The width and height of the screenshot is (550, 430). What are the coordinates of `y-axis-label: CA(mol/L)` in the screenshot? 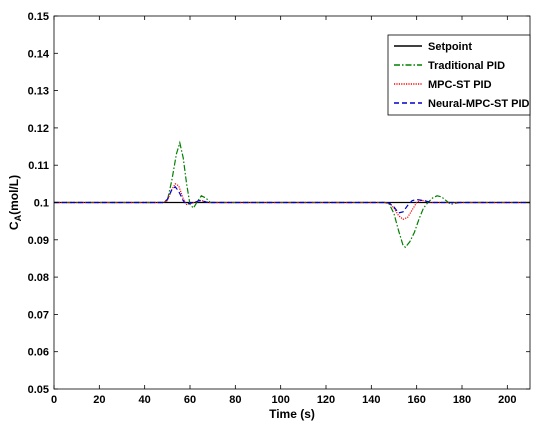 It's located at (15, 202).